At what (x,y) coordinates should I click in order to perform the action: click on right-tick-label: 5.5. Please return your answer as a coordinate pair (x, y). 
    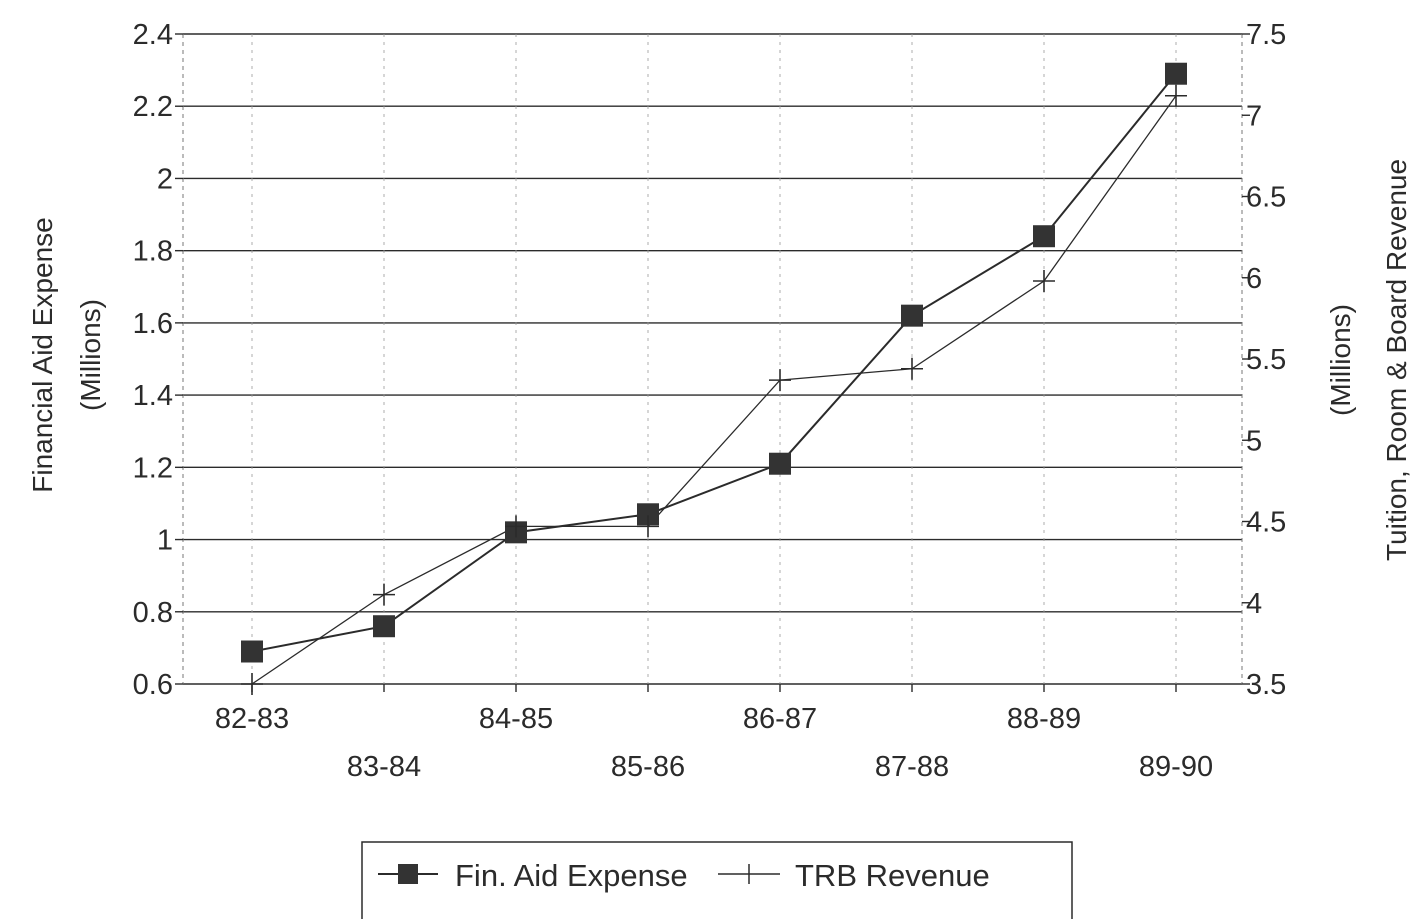
    Looking at the image, I should click on (1266, 360).